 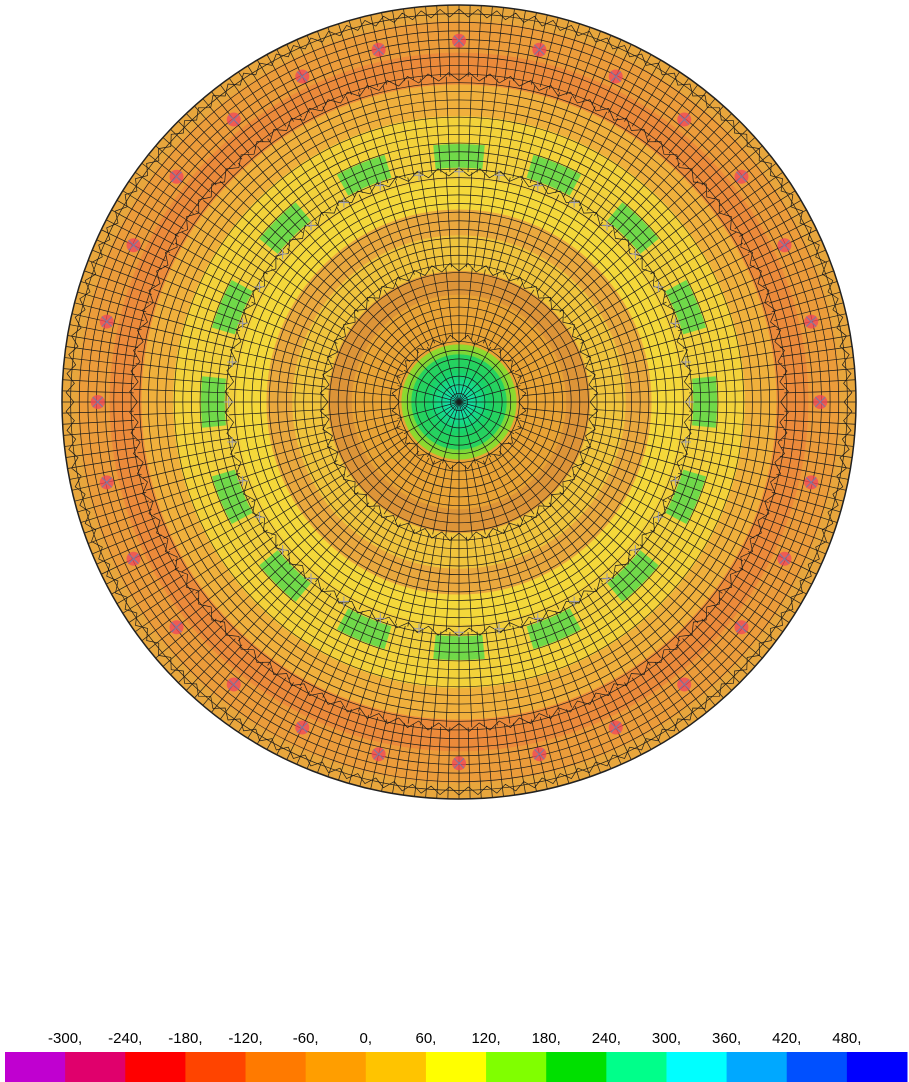 I want to click on legend-label: 120,, so click(x=485, y=1038).